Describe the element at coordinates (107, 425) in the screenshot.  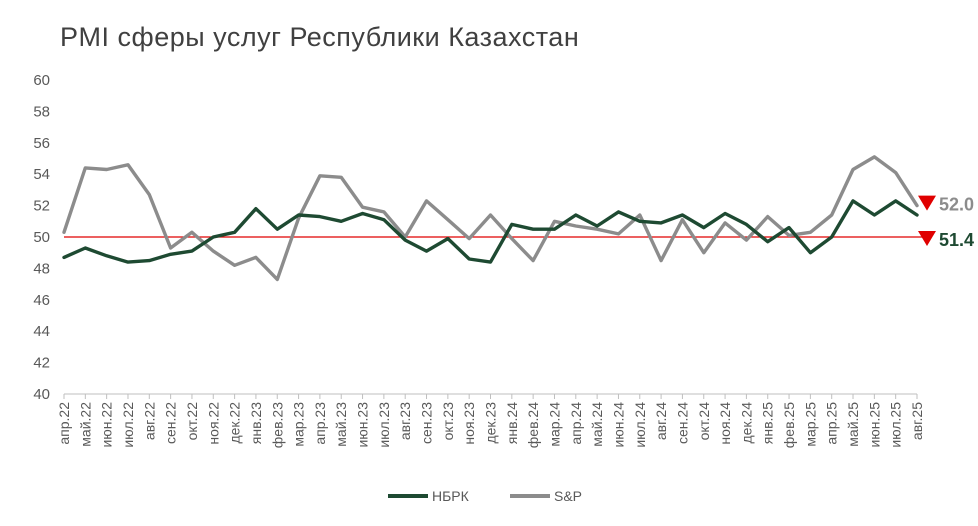
I see `x-tick-label: июн.22` at that location.